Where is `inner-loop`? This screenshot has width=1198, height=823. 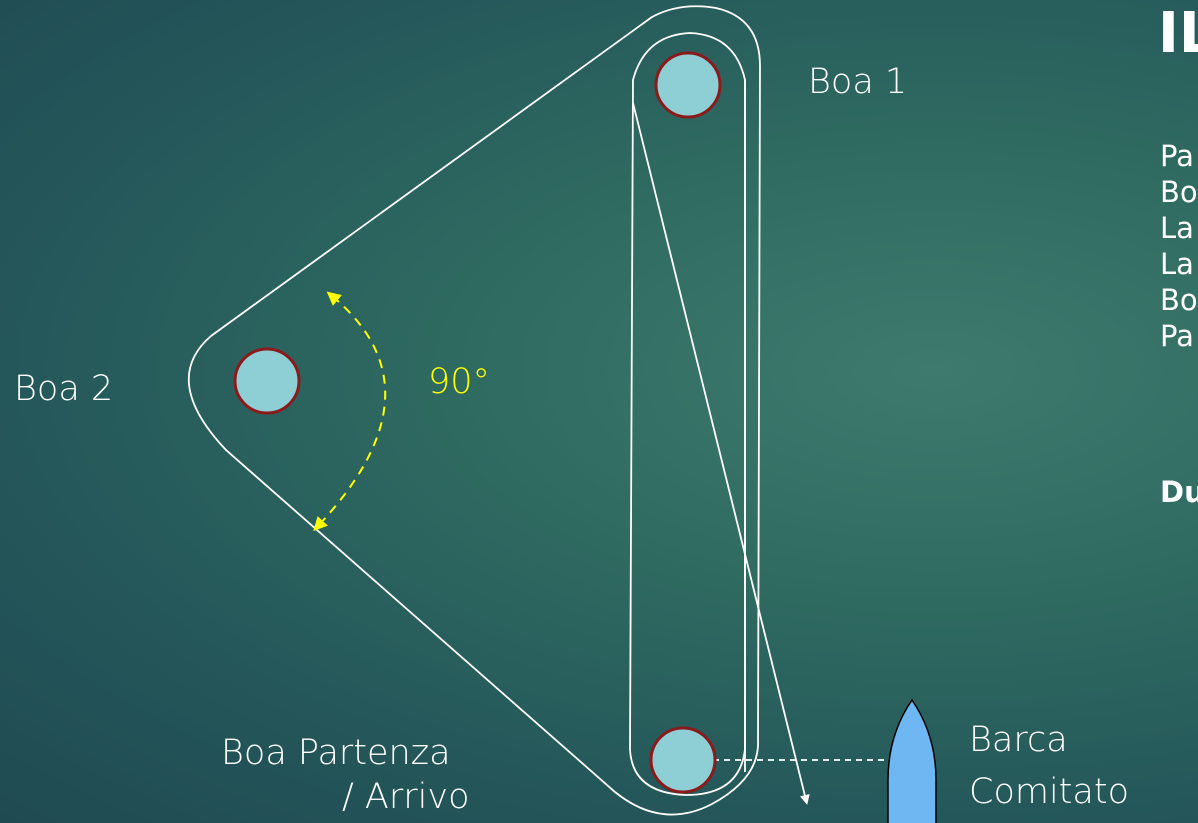
inner-loop is located at coordinates (687, 414).